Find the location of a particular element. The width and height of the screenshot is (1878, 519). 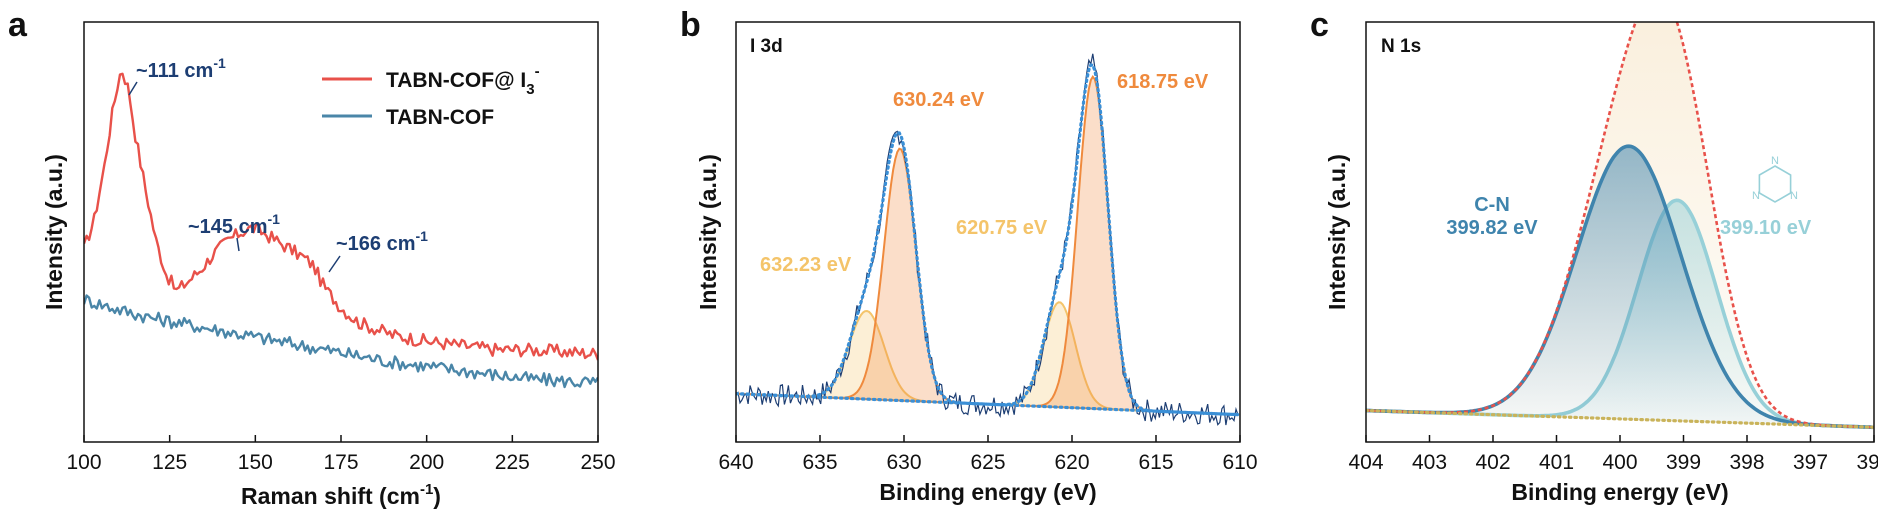

x-b-tick-label-630: 630 is located at coordinates (903, 462).